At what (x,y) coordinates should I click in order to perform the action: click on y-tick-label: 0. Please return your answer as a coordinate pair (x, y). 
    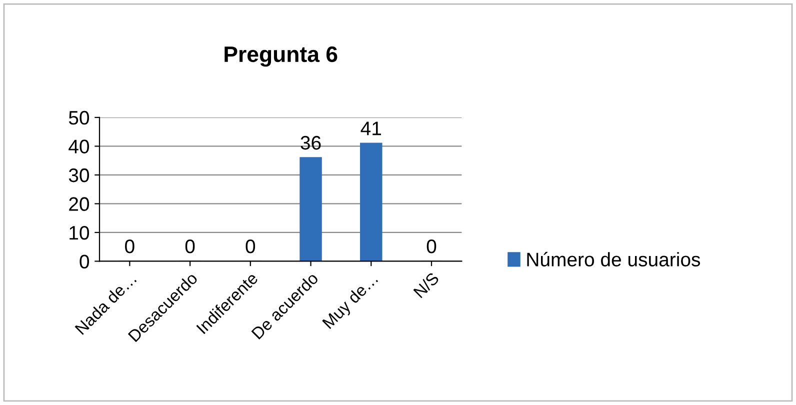
    Looking at the image, I should click on (85, 261).